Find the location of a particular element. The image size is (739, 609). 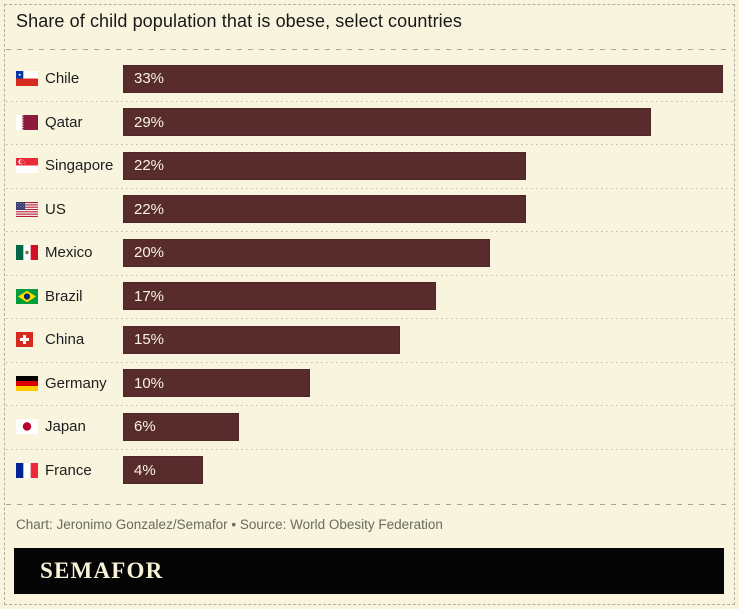

row-label: Chile is located at coordinates (69, 78).